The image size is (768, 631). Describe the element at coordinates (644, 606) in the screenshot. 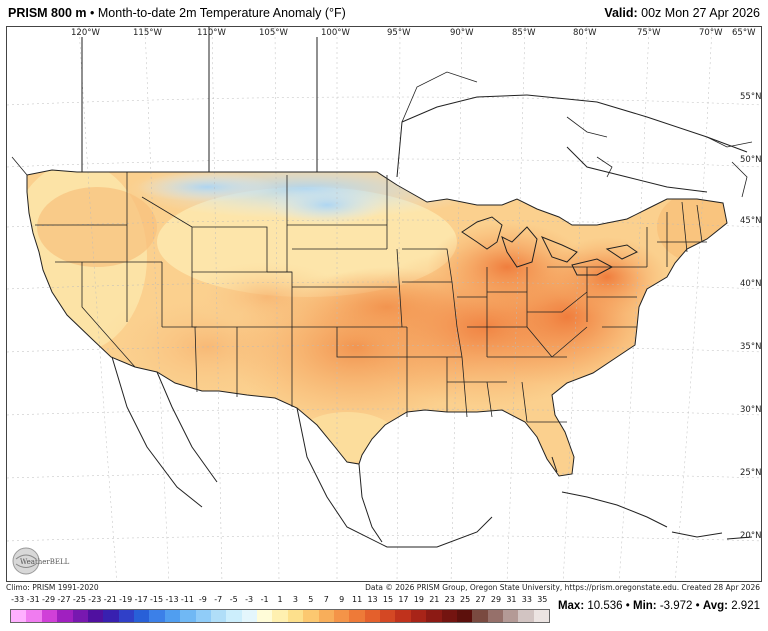

I see `min-label: Min:` at that location.